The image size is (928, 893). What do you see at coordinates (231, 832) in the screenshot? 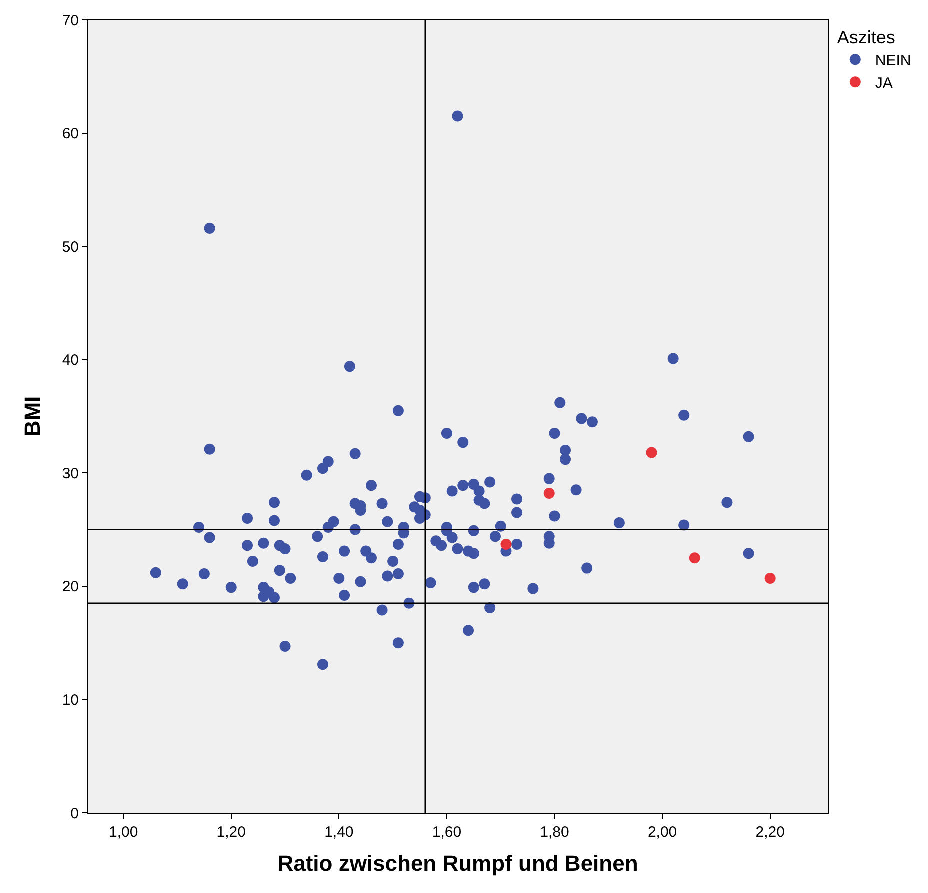
I see `x-tick-label: 1,20` at bounding box center [231, 832].